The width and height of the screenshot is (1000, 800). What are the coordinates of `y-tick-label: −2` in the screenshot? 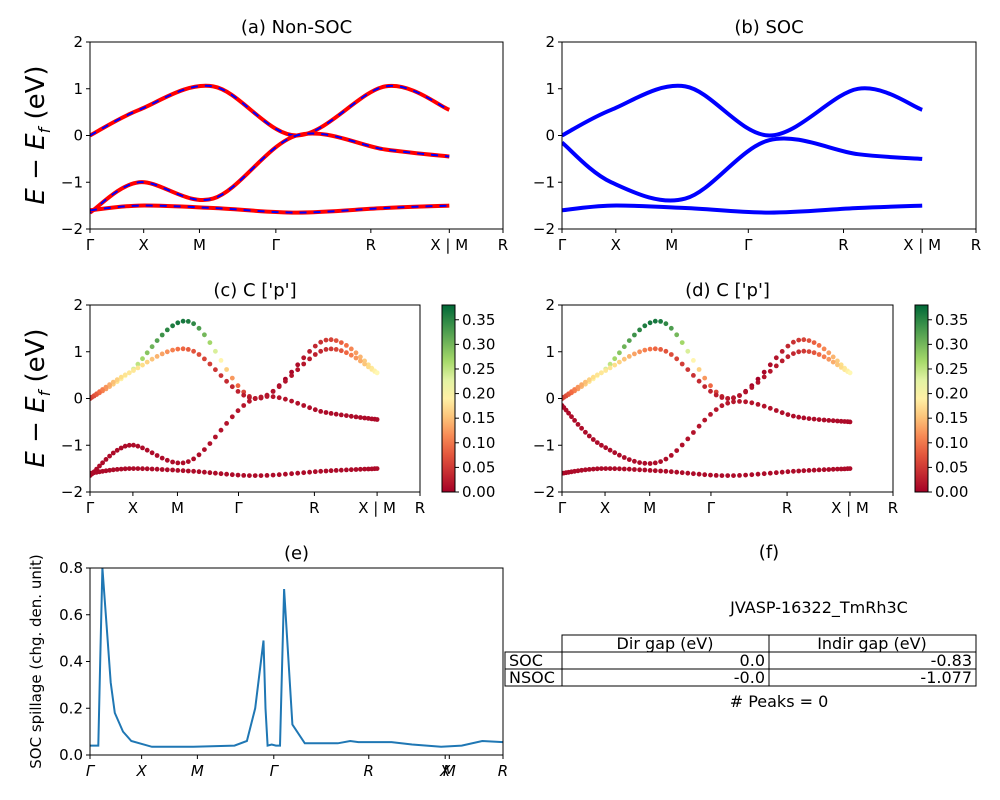 It's located at (544, 492).